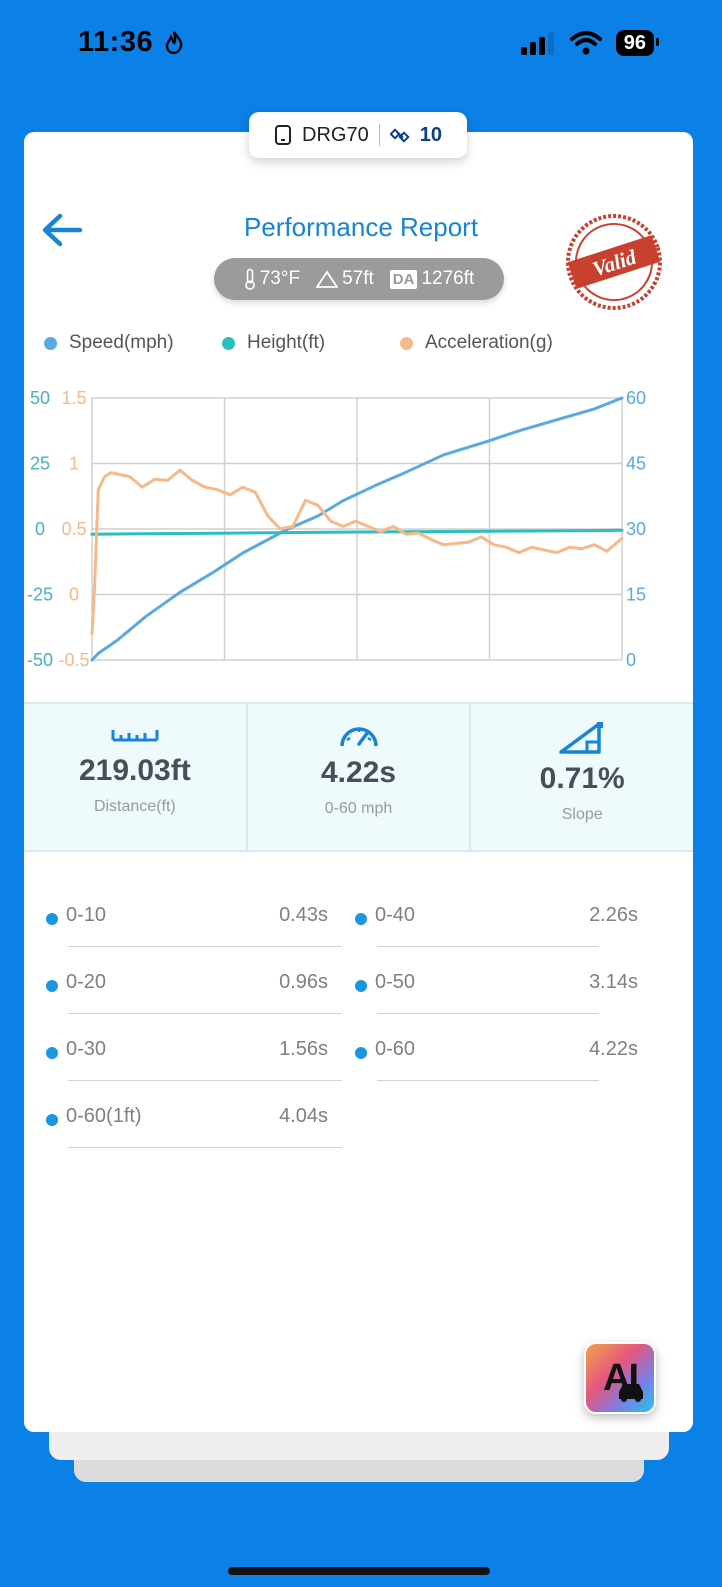 This screenshot has width=722, height=1587. Describe the element at coordinates (582, 814) in the screenshot. I see `slope-label: Slope` at that location.